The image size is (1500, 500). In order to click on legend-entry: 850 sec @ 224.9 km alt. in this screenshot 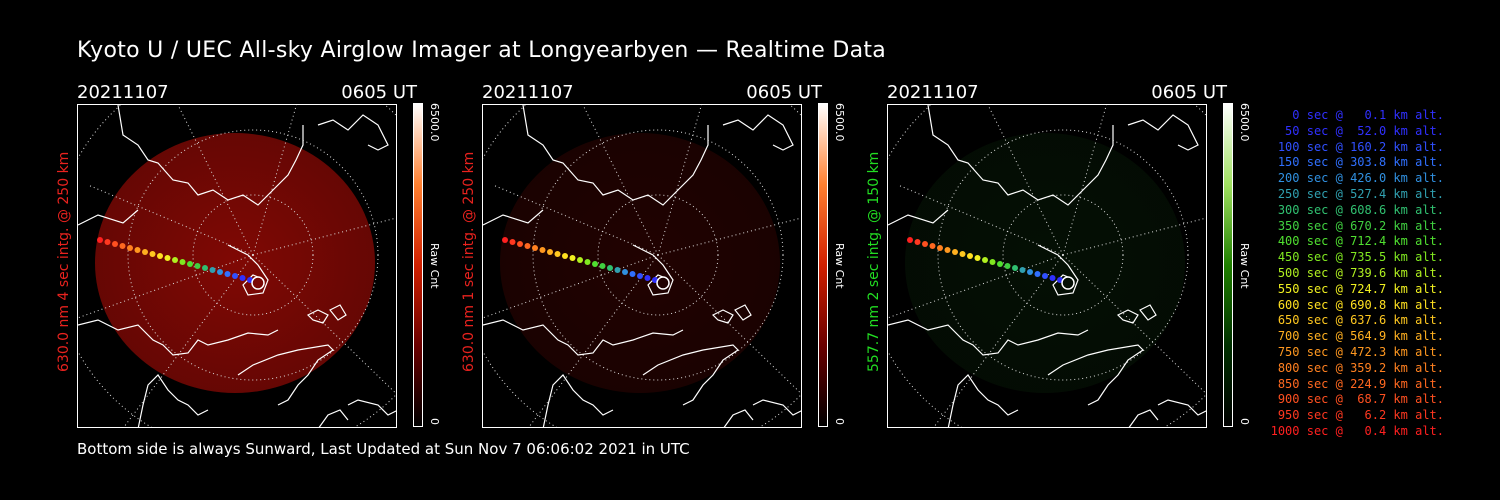, I will do `click(1357, 383)`.